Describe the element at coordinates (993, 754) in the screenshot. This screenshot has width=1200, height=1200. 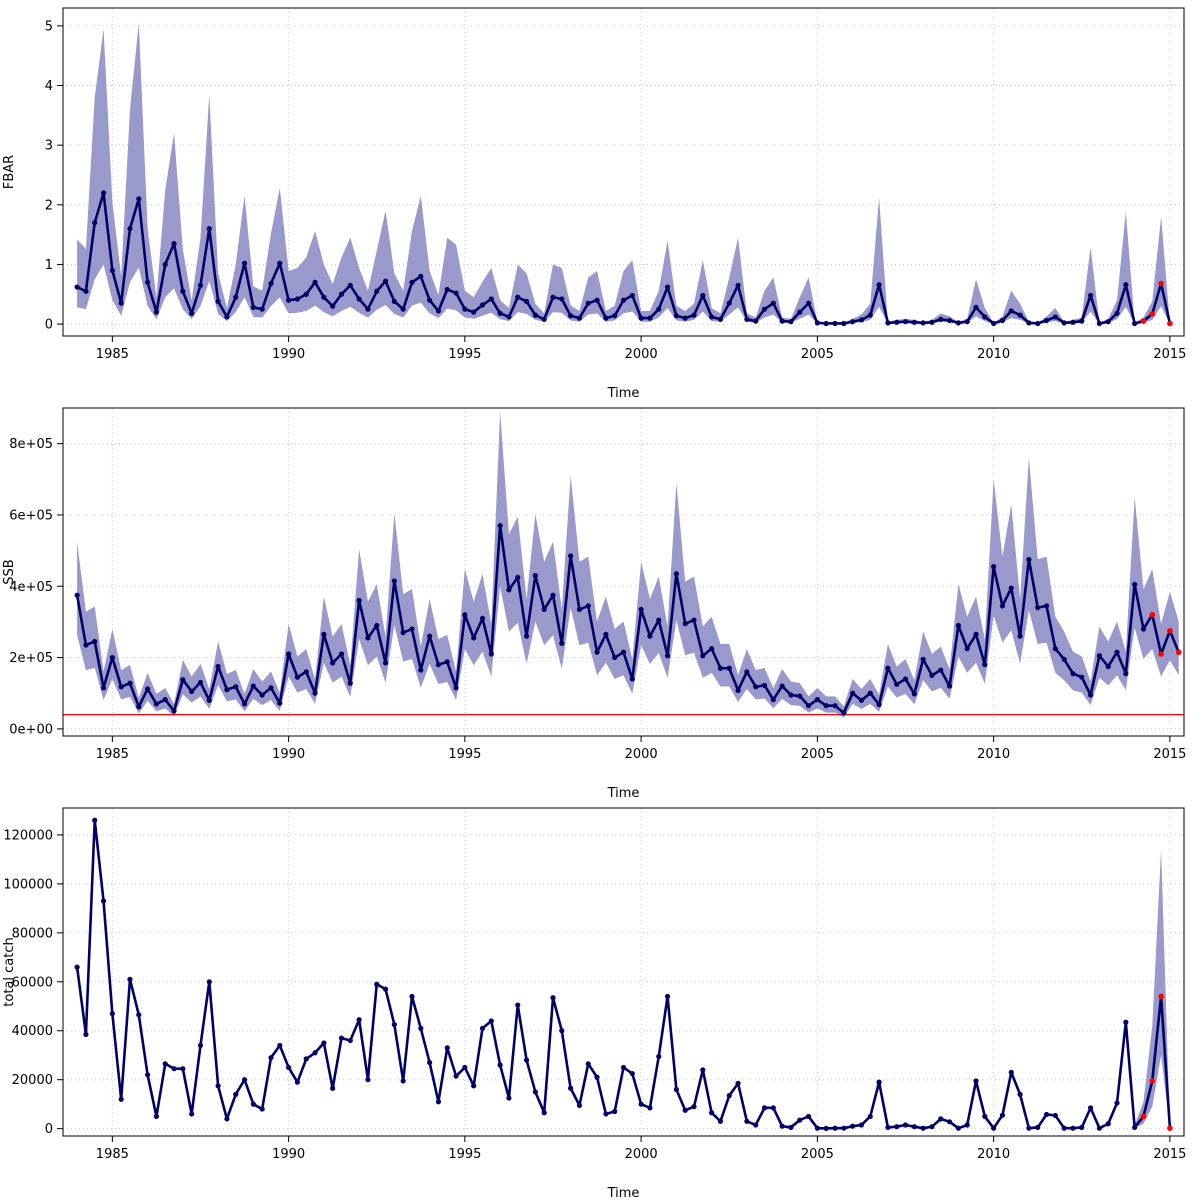
I see `ssb-x-tick-label: 2010` at that location.